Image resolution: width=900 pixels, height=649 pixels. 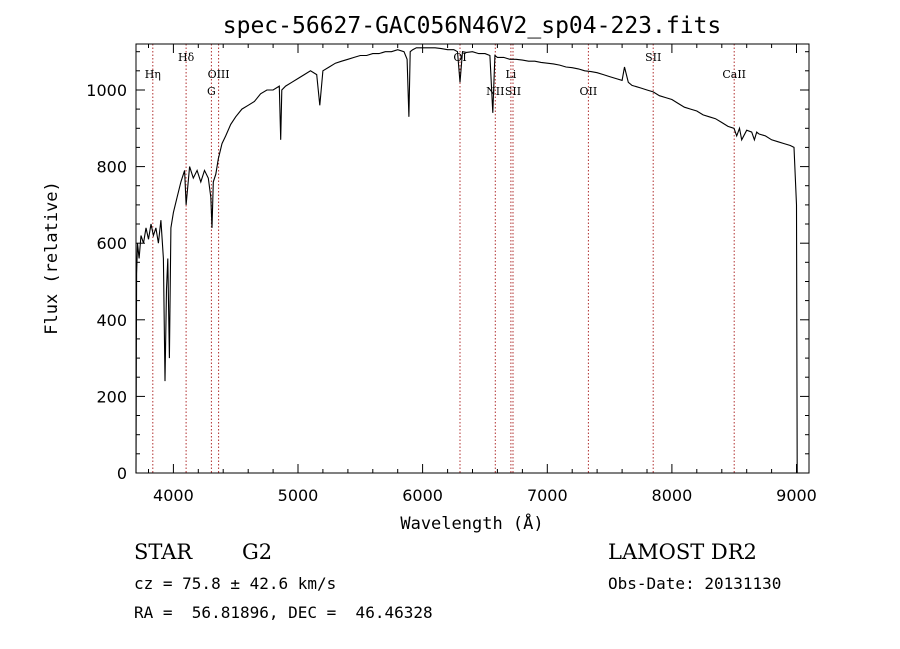 I want to click on survey-name: LAMOST DR2, so click(x=682, y=552).